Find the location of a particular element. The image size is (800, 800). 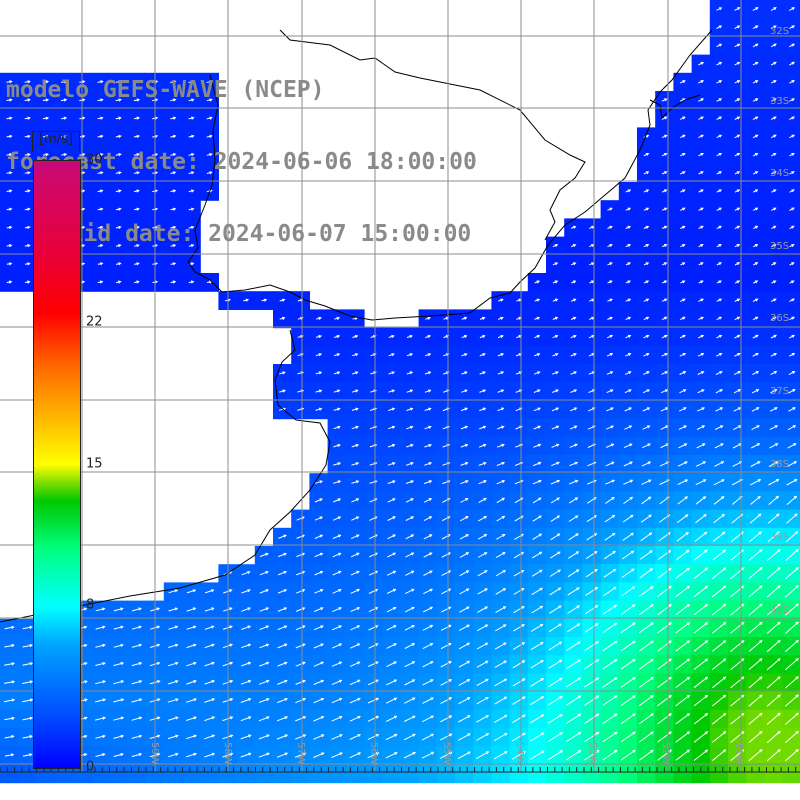

longitude-label: 54W is located at coordinates (519, 753).